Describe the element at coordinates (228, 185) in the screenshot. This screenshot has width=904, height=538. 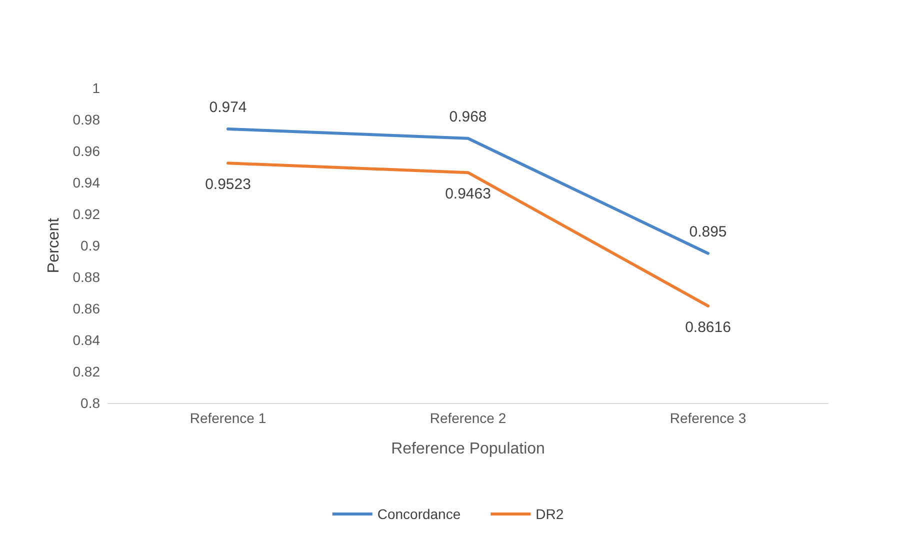
I see `data-label: 0.9523` at that location.